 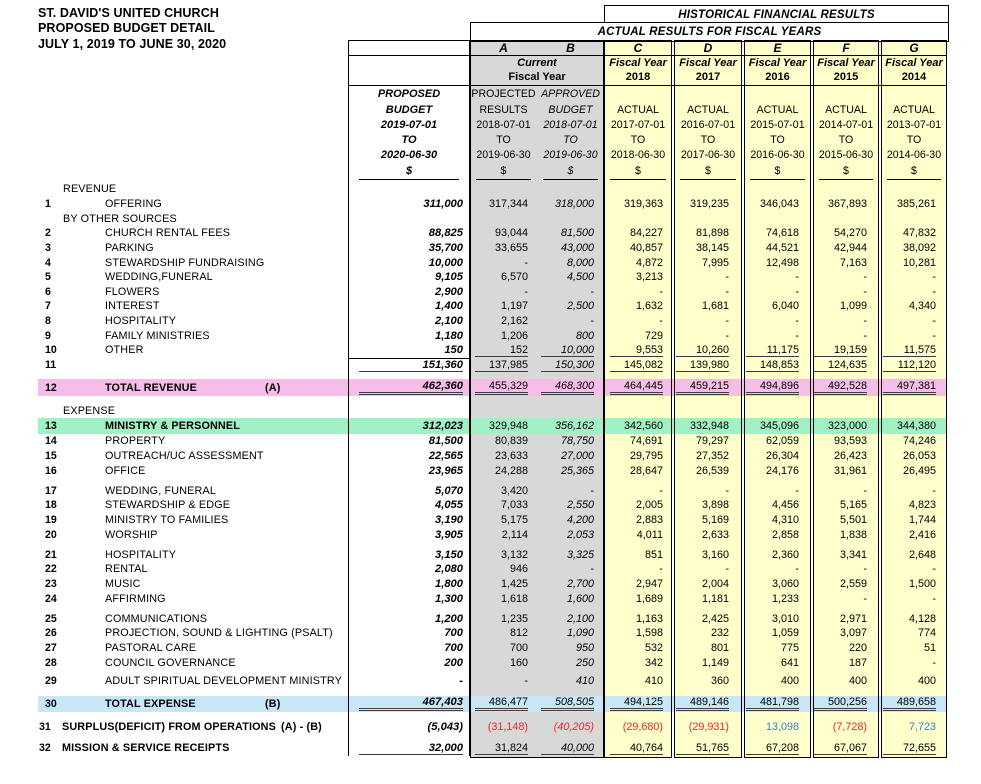 I want to click on value-cell-c: 1,632, so click(x=638, y=306).